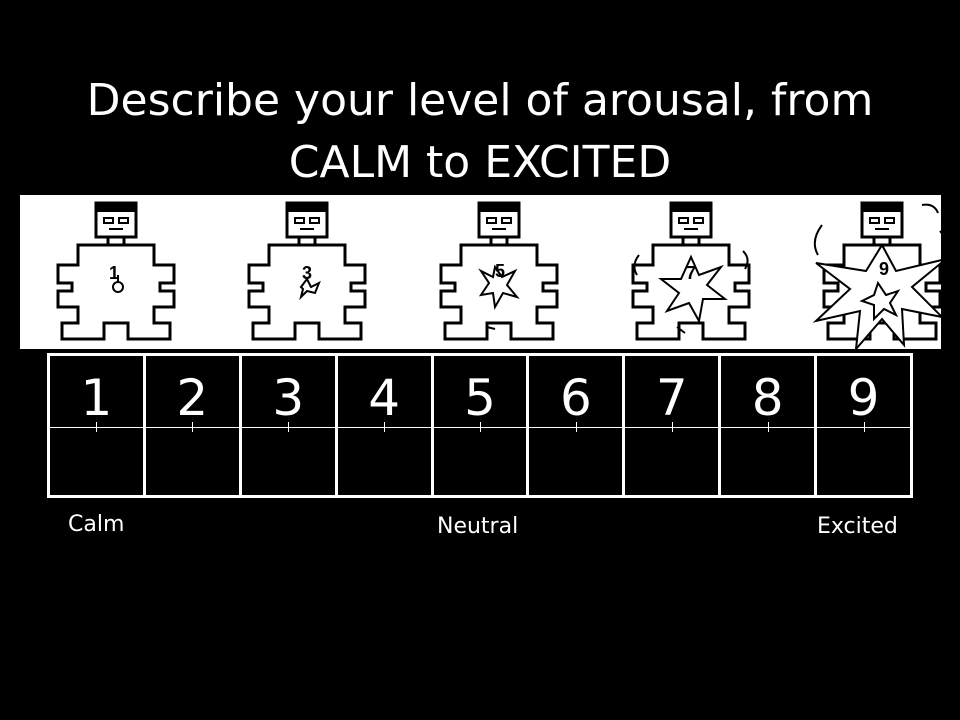 This screenshot has height=720, width=960. What do you see at coordinates (767, 398) in the screenshot?
I see `rating-value: 8` at bounding box center [767, 398].